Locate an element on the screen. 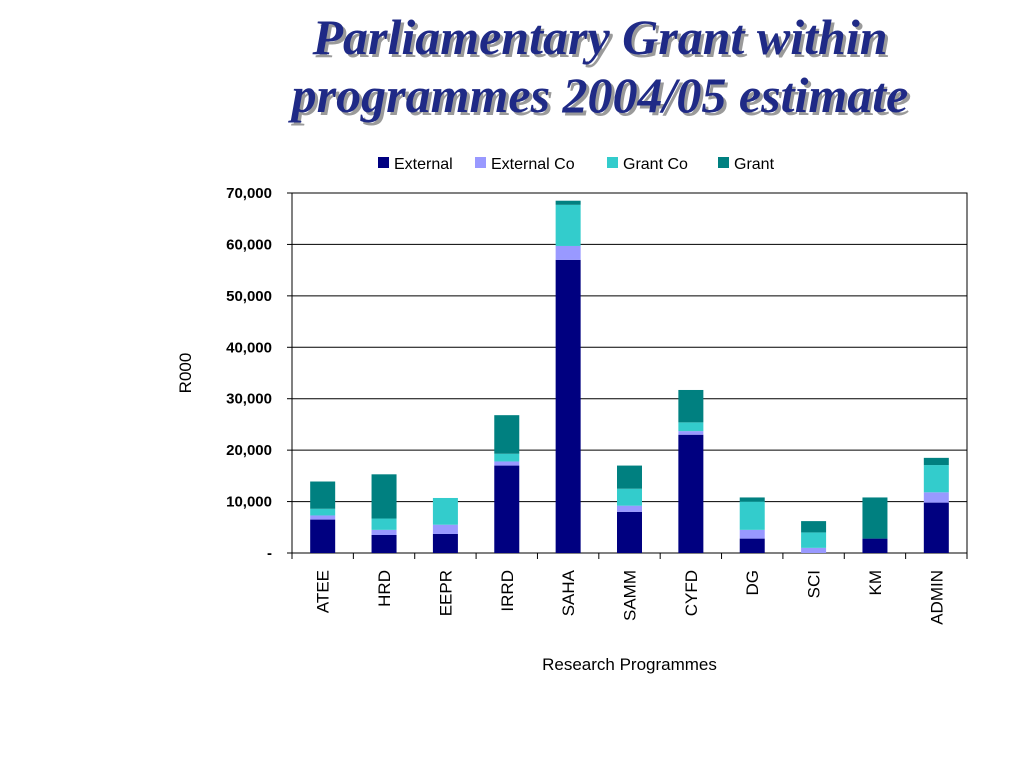 Image resolution: width=1024 pixels, height=768 pixels. x-tick-label: KM is located at coordinates (875, 583).